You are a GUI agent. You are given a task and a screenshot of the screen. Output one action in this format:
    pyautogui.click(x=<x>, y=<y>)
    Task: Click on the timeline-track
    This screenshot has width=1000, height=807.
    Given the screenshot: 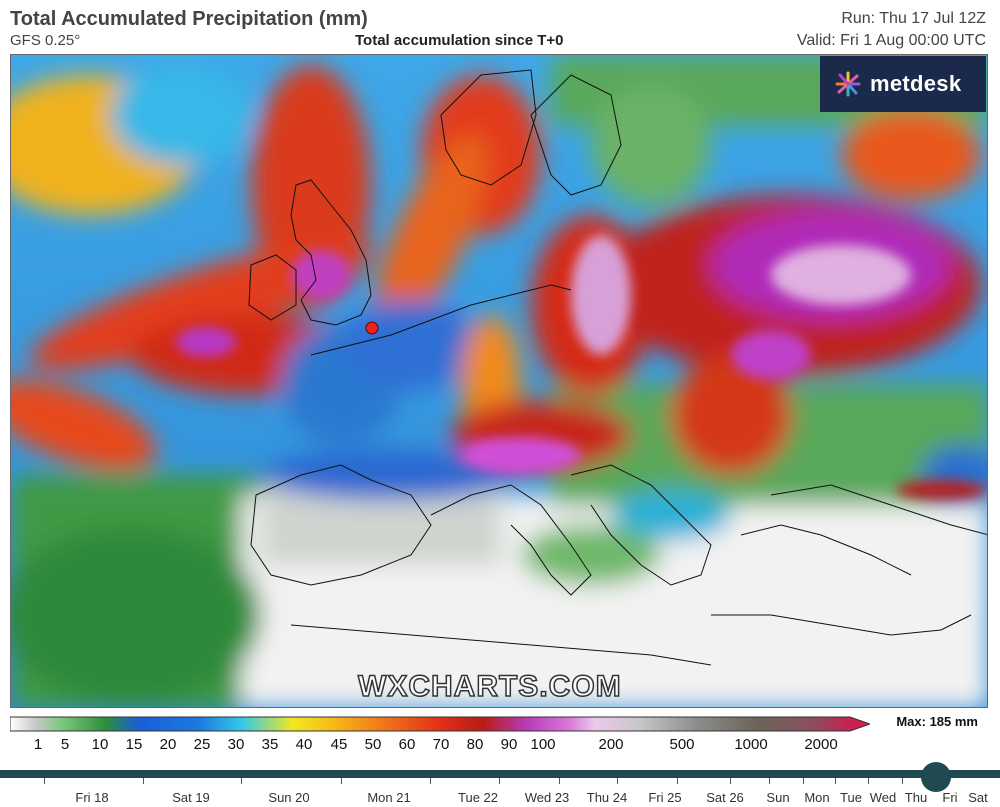 What is the action you would take?
    pyautogui.click(x=500, y=774)
    